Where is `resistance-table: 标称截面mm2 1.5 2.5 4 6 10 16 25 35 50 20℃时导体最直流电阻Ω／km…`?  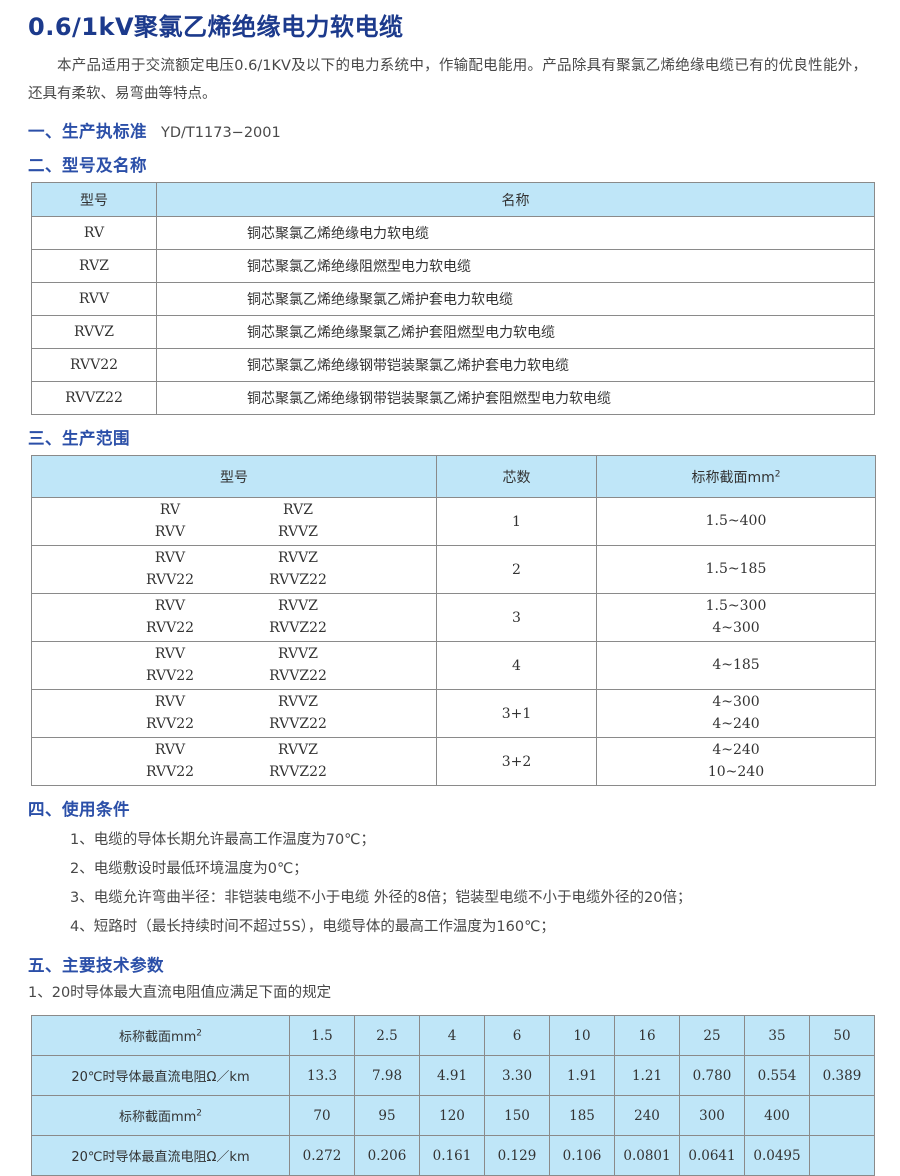
resistance-table: 标称截面mm2 1.5 2.5 4 6 10 16 25 35 50 20℃时导体最直流电阻Ω／km… is located at coordinates (453, 1095).